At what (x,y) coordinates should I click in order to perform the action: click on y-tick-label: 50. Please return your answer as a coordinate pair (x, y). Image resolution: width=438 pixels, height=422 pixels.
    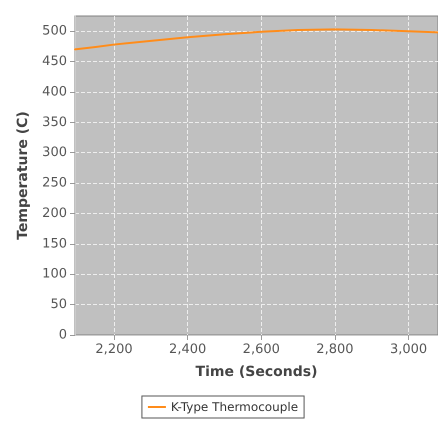
    Looking at the image, I should click on (58, 304).